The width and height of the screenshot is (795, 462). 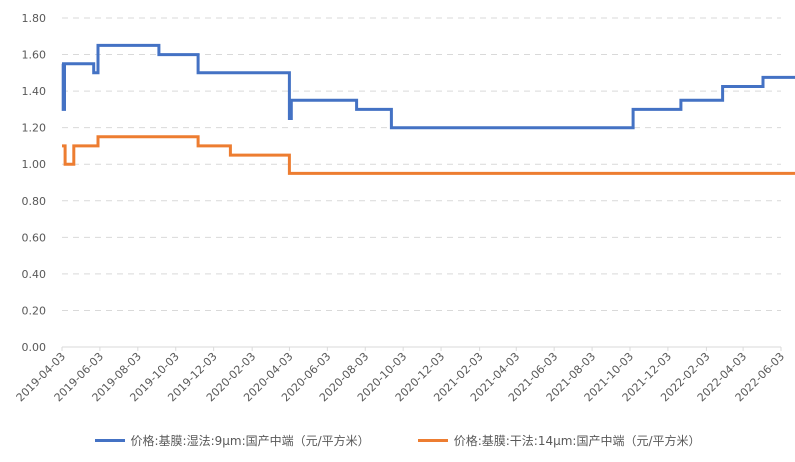 What do you see at coordinates (250, 440) in the screenshot?
I see `legend-label-wet: 价格:基膜:湿法:9μm:国产中端（元/平方米）` at bounding box center [250, 440].